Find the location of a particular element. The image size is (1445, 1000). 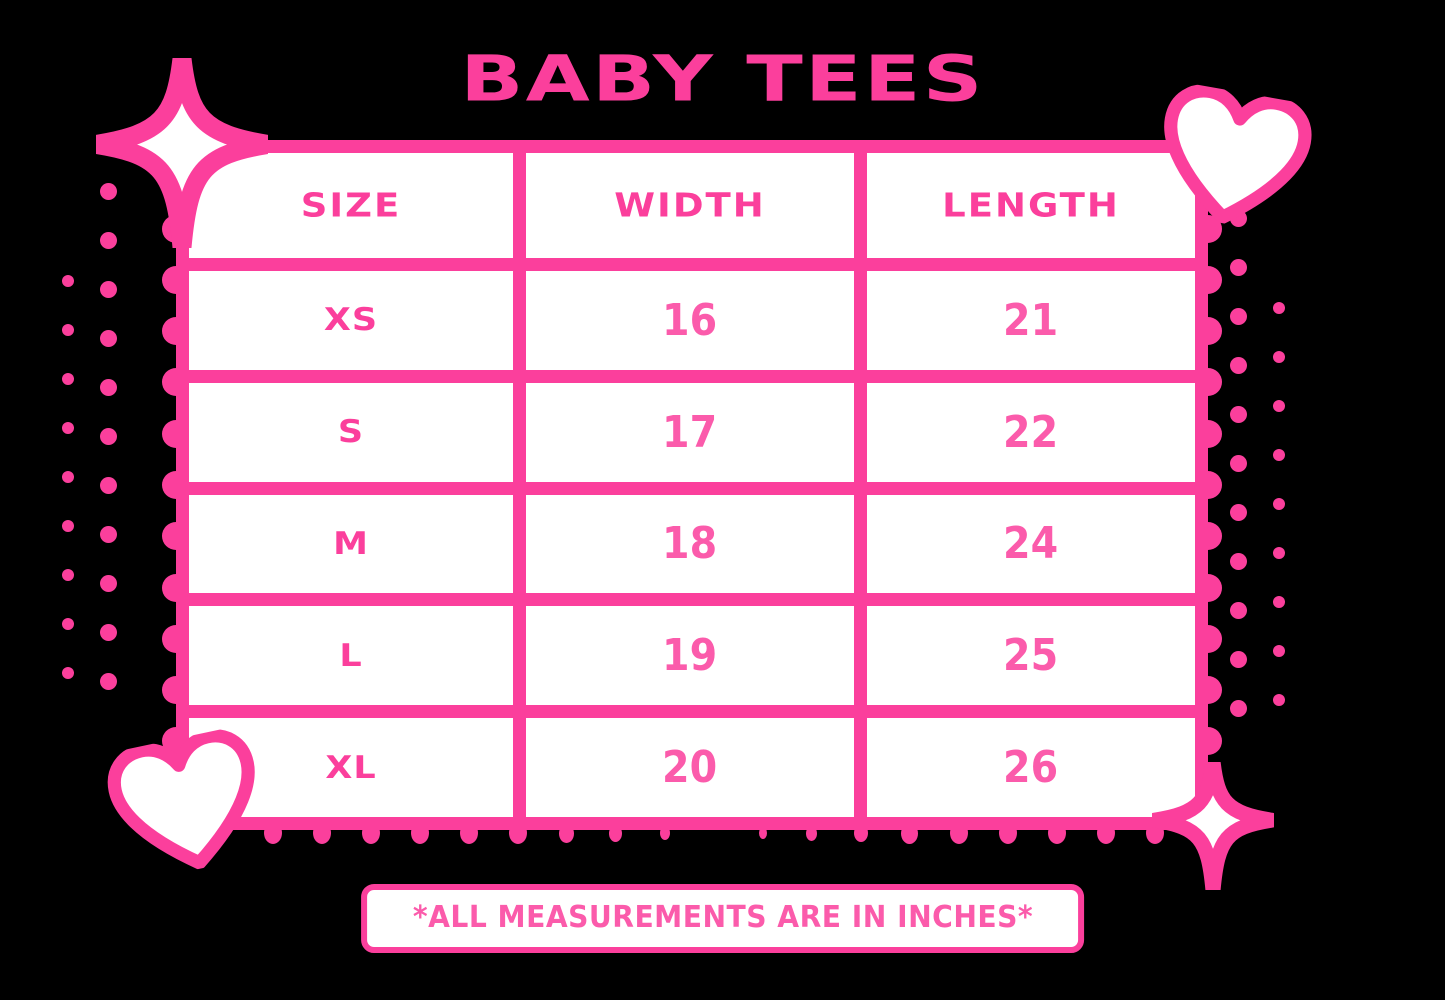

table-row: XS 16 21 is located at coordinates (692, 320).